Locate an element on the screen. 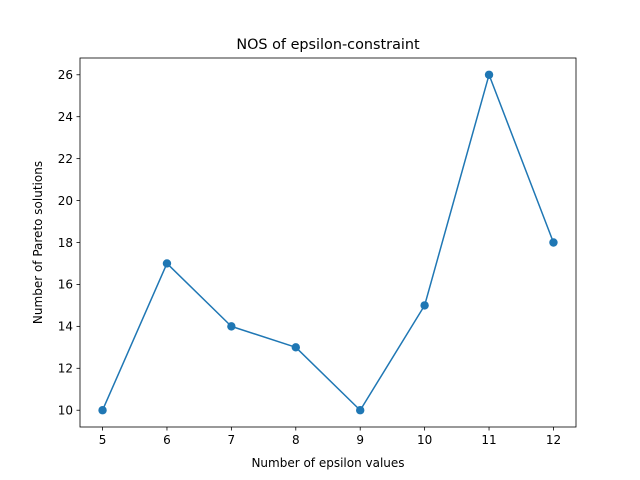  x-tick-label: 12 is located at coordinates (553, 440).